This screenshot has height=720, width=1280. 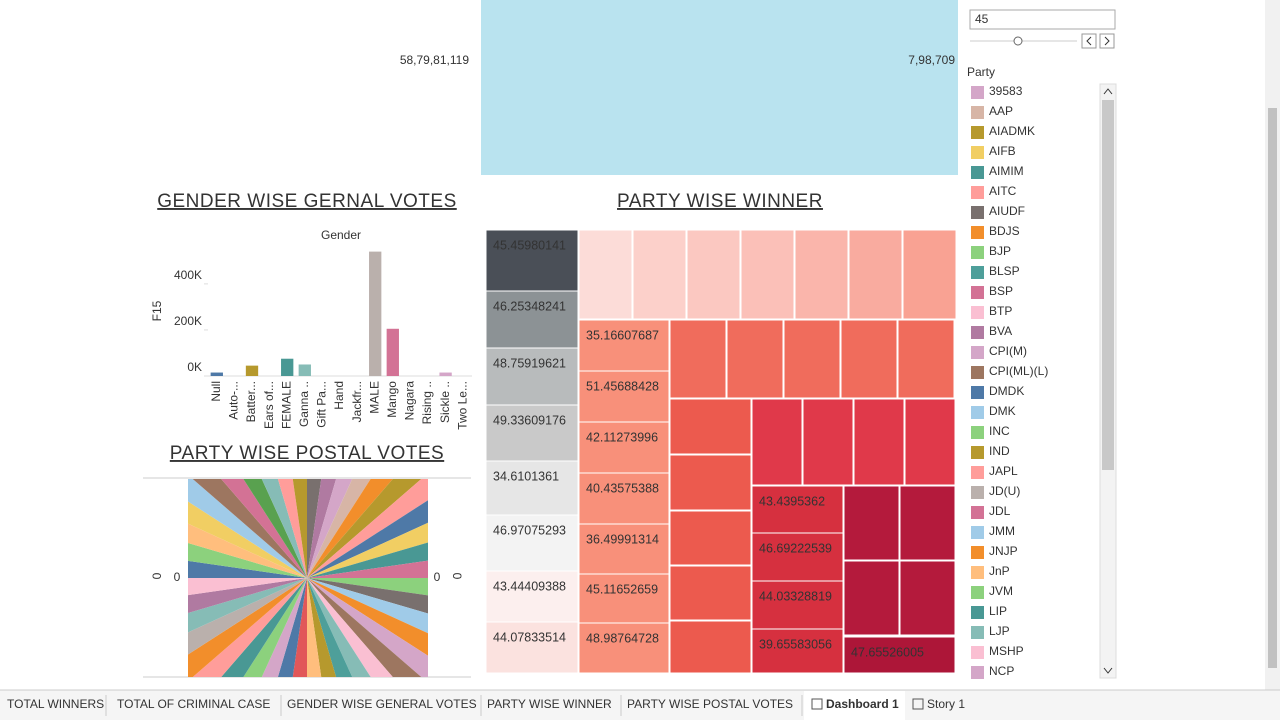 I want to click on pie-left-label: 0, so click(x=177, y=577).